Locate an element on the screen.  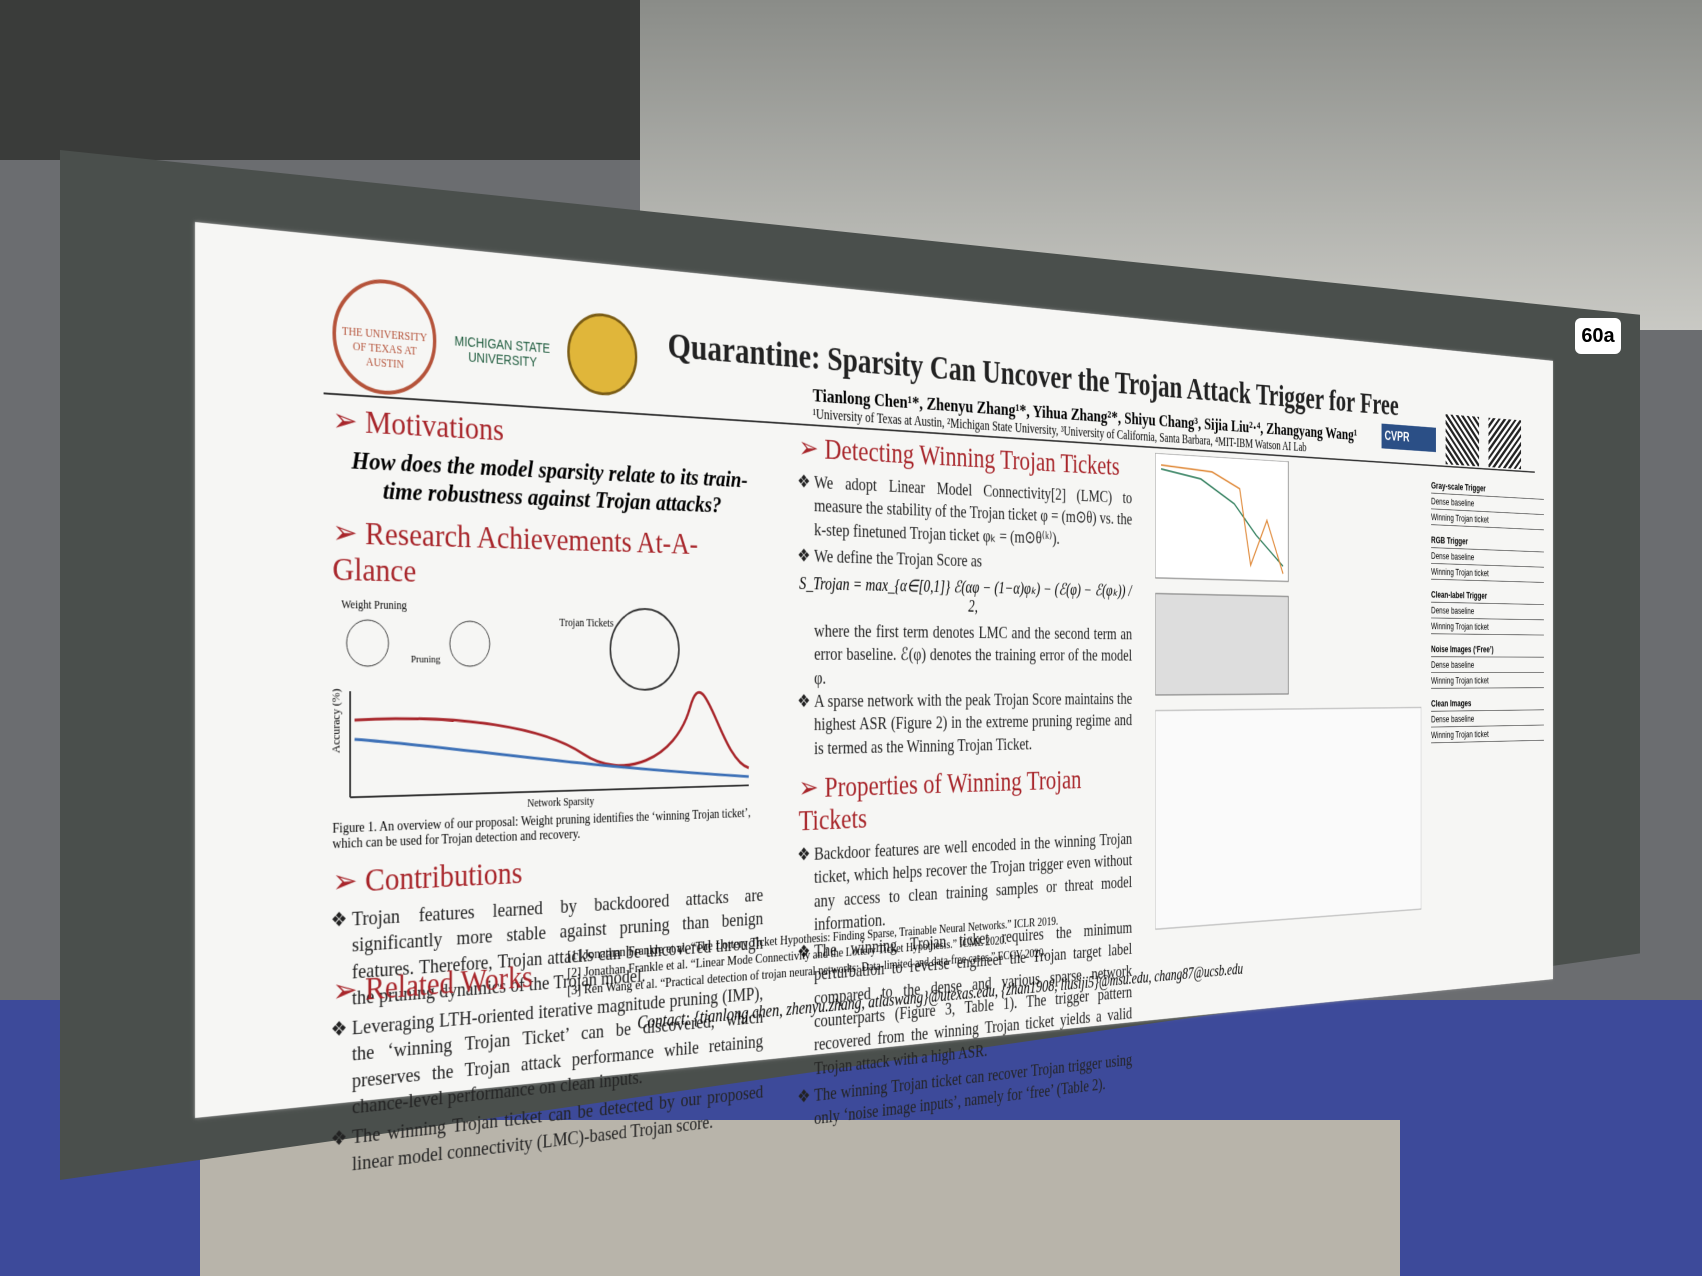
msu-logo: MICHIGAN STATE UNIVERSITY is located at coordinates (502, 351).